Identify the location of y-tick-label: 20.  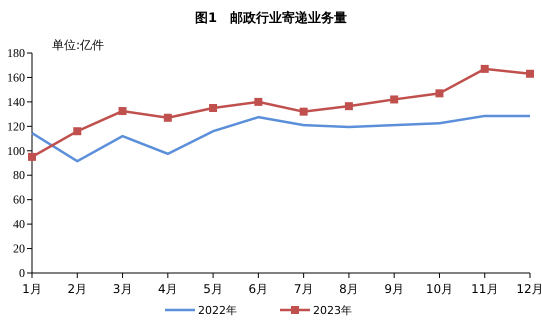
(19, 249).